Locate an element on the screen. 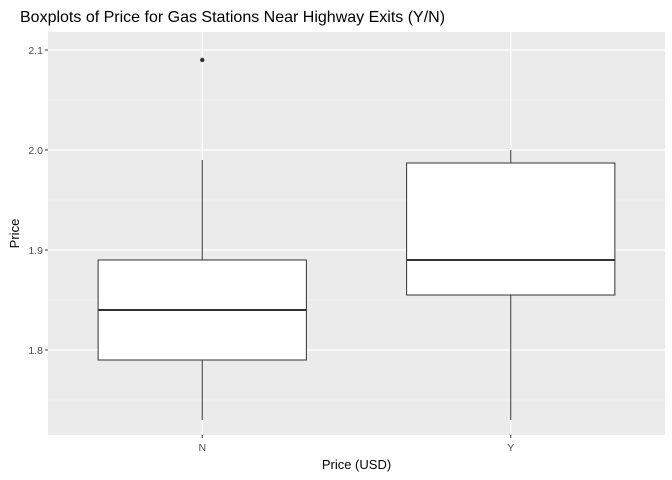  x-tick-label: N is located at coordinates (202, 448).